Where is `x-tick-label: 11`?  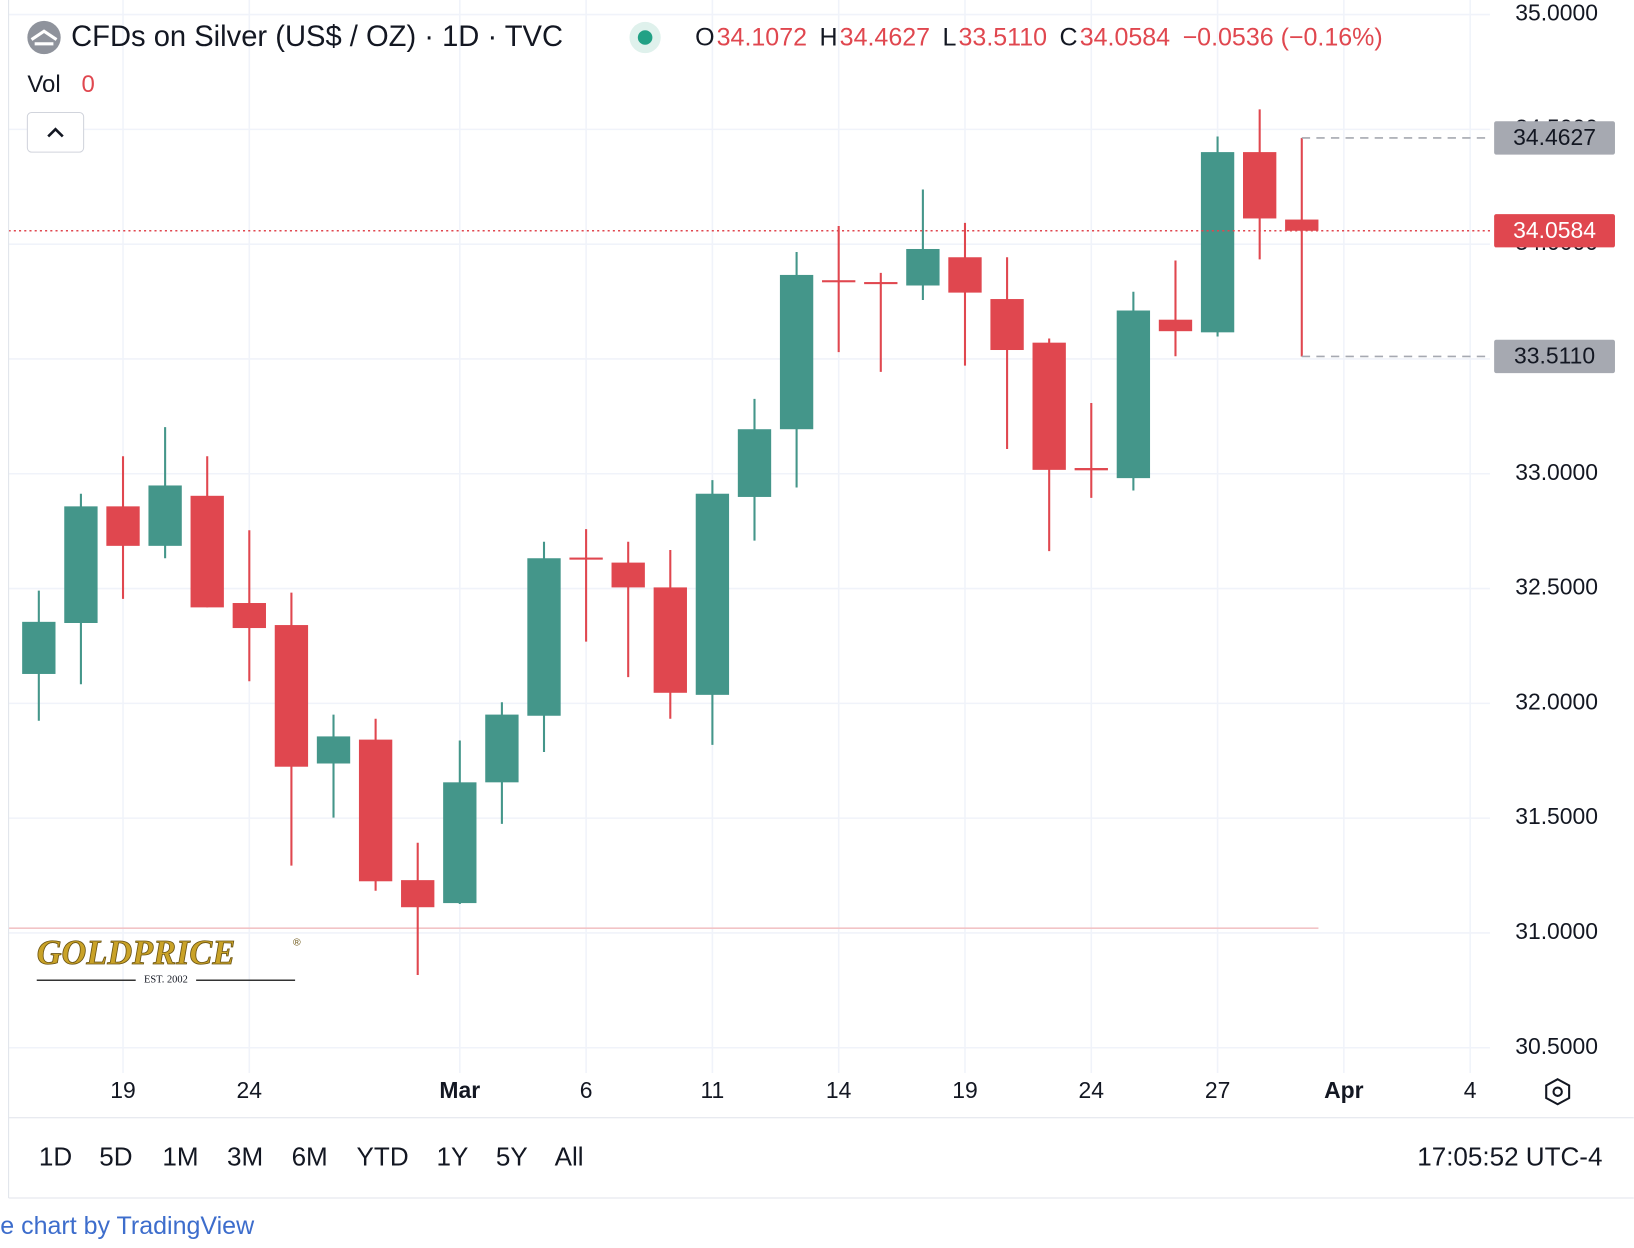 x-tick-label: 11 is located at coordinates (713, 1090).